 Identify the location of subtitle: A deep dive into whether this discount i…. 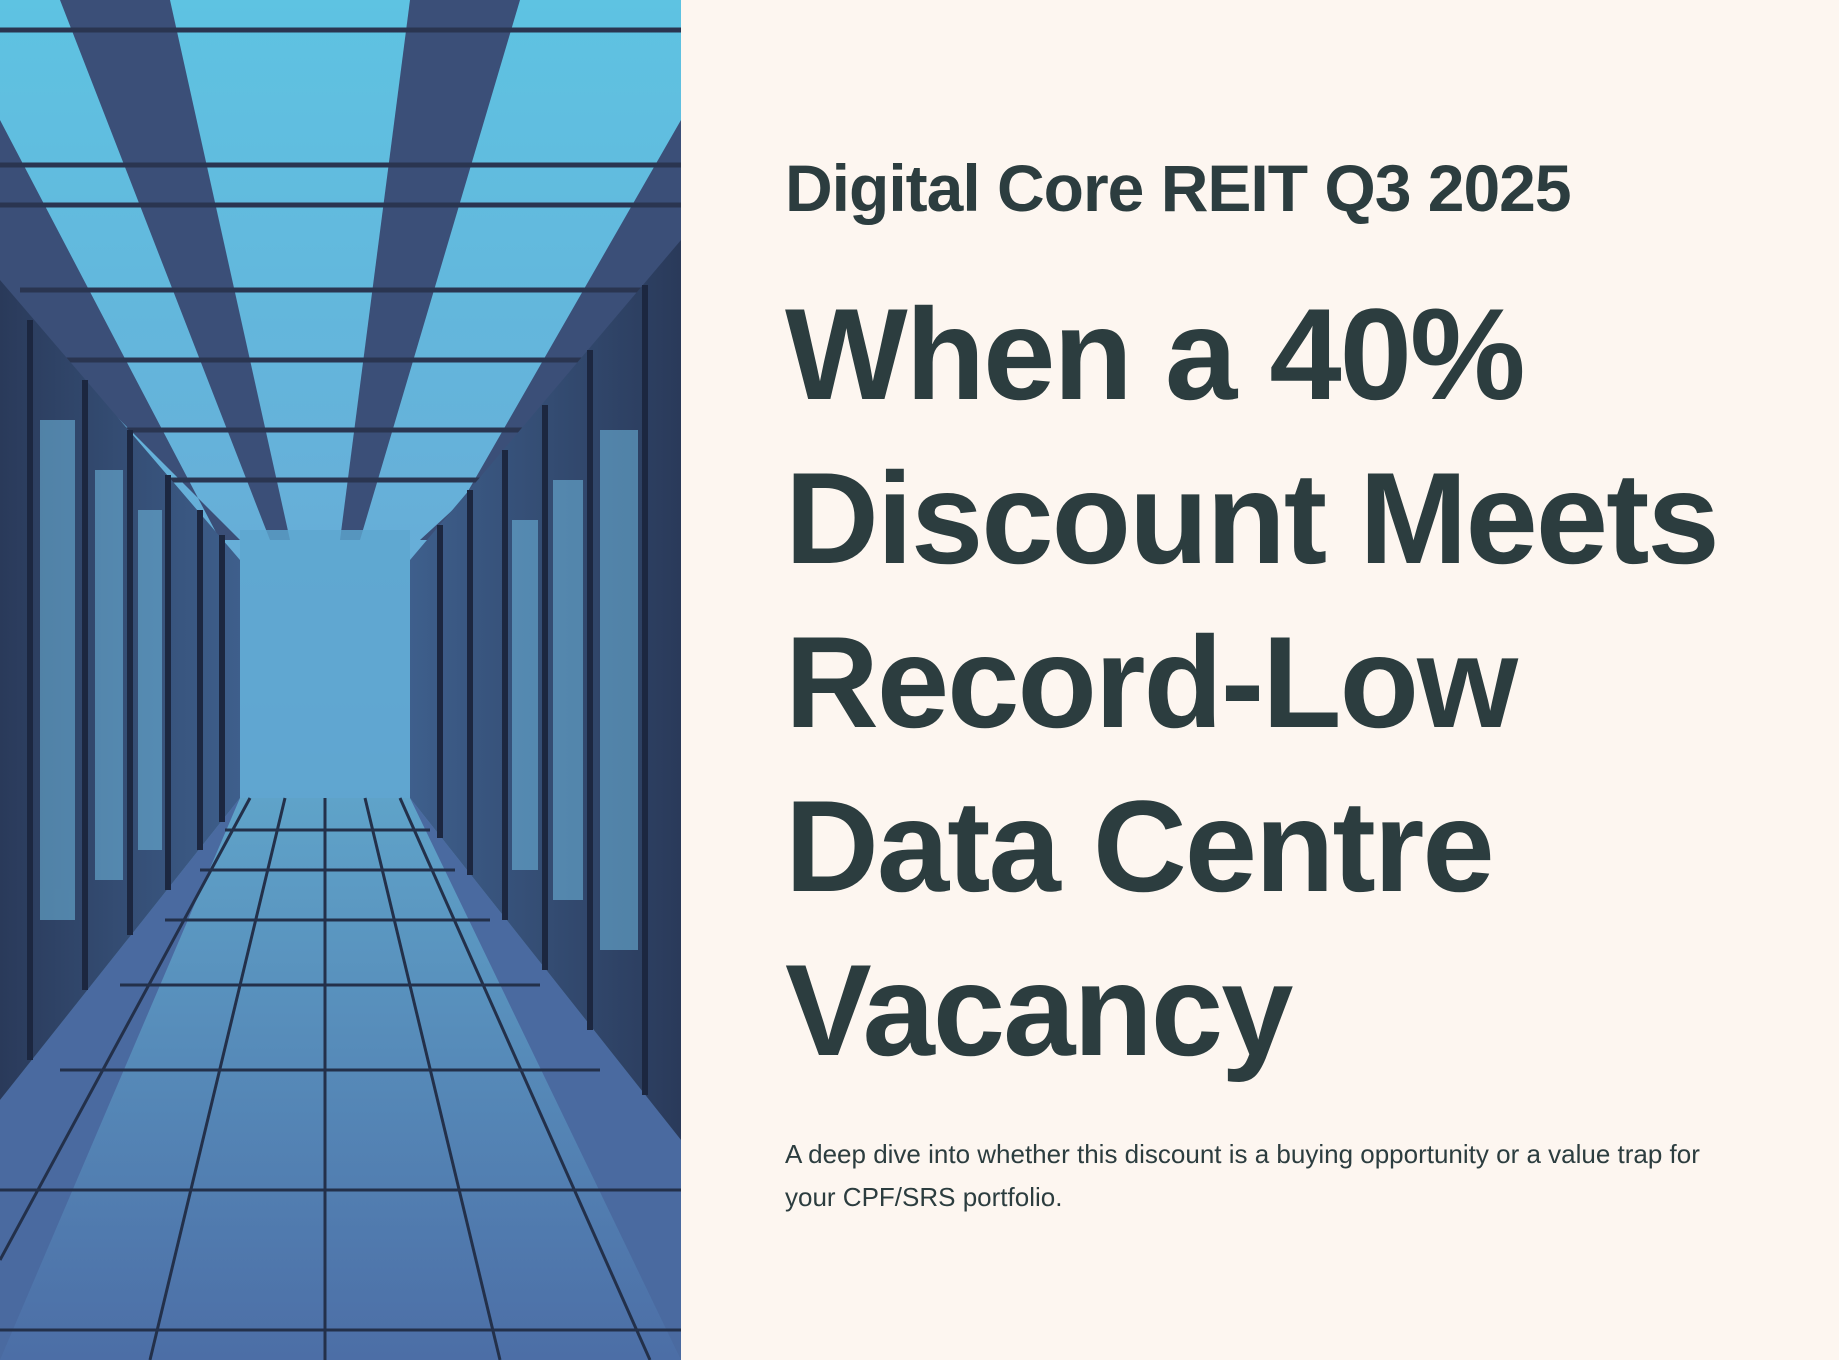
(1242, 1175).